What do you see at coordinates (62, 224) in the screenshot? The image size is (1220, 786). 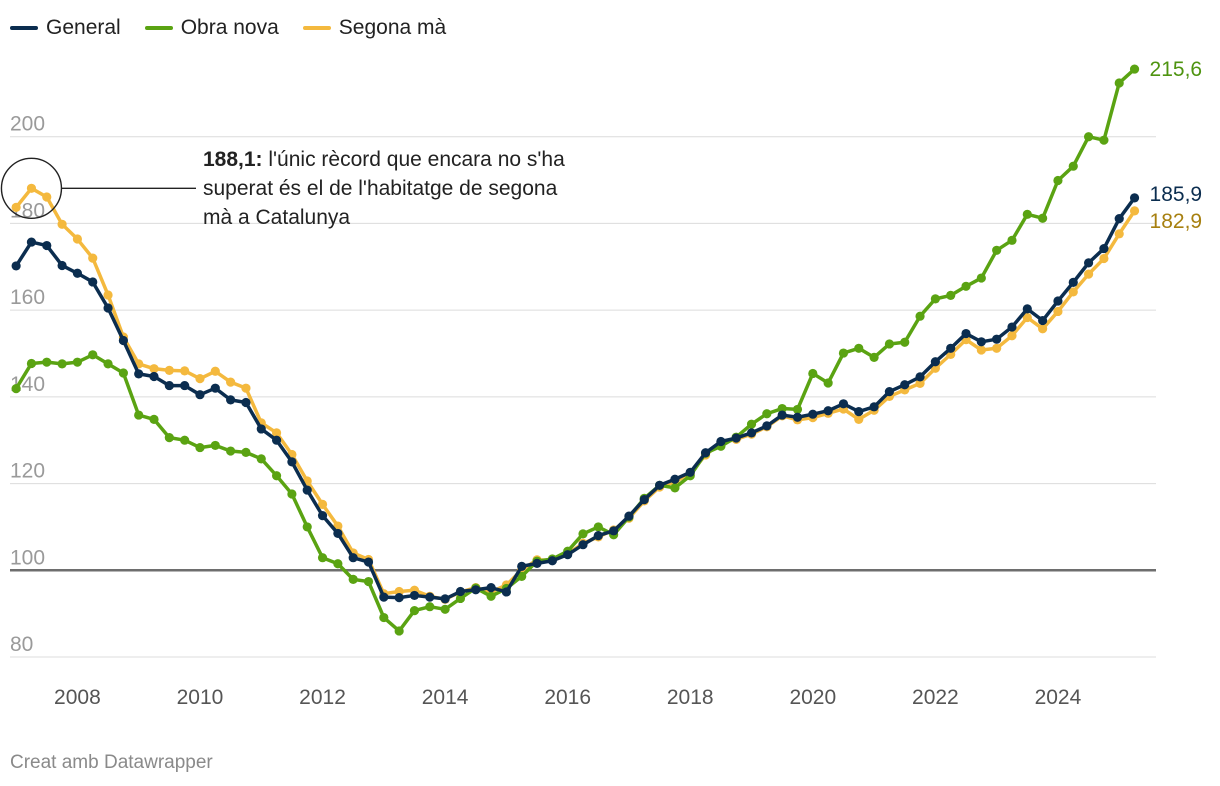 I see `point-segona-m--3` at bounding box center [62, 224].